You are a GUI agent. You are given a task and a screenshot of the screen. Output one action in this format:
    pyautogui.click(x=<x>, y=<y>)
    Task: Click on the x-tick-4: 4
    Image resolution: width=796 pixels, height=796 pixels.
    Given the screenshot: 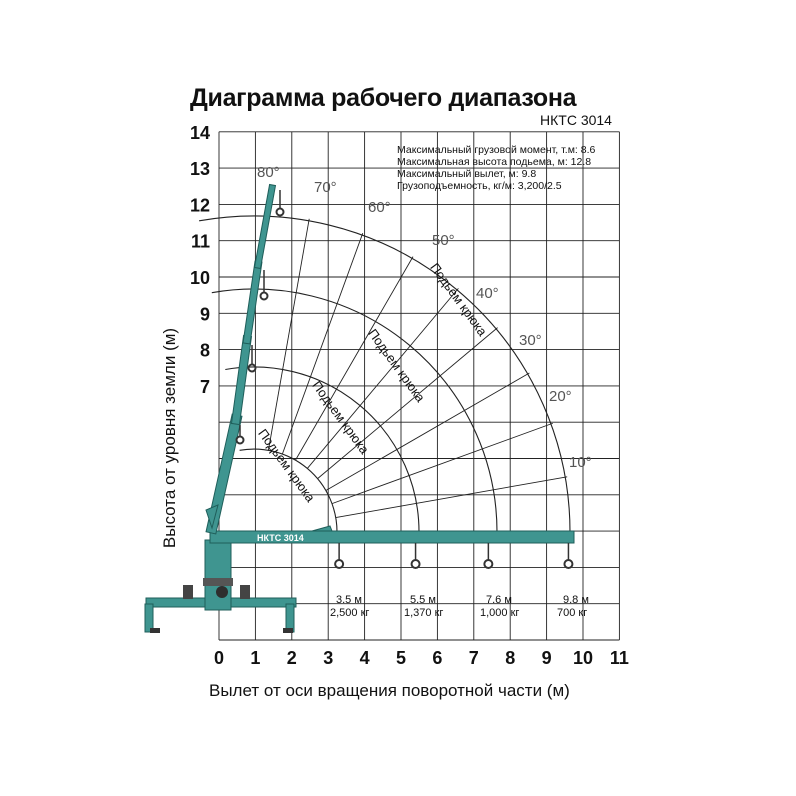 What is the action you would take?
    pyautogui.click(x=365, y=658)
    